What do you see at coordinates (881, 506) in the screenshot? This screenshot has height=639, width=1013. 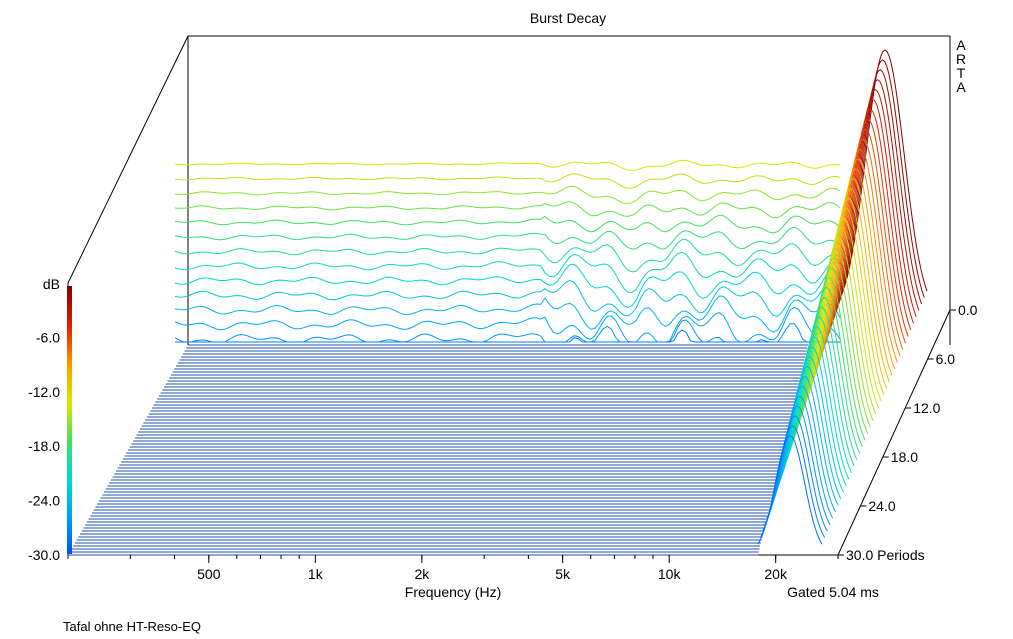 I see `depth-tick-label: 24.0` at bounding box center [881, 506].